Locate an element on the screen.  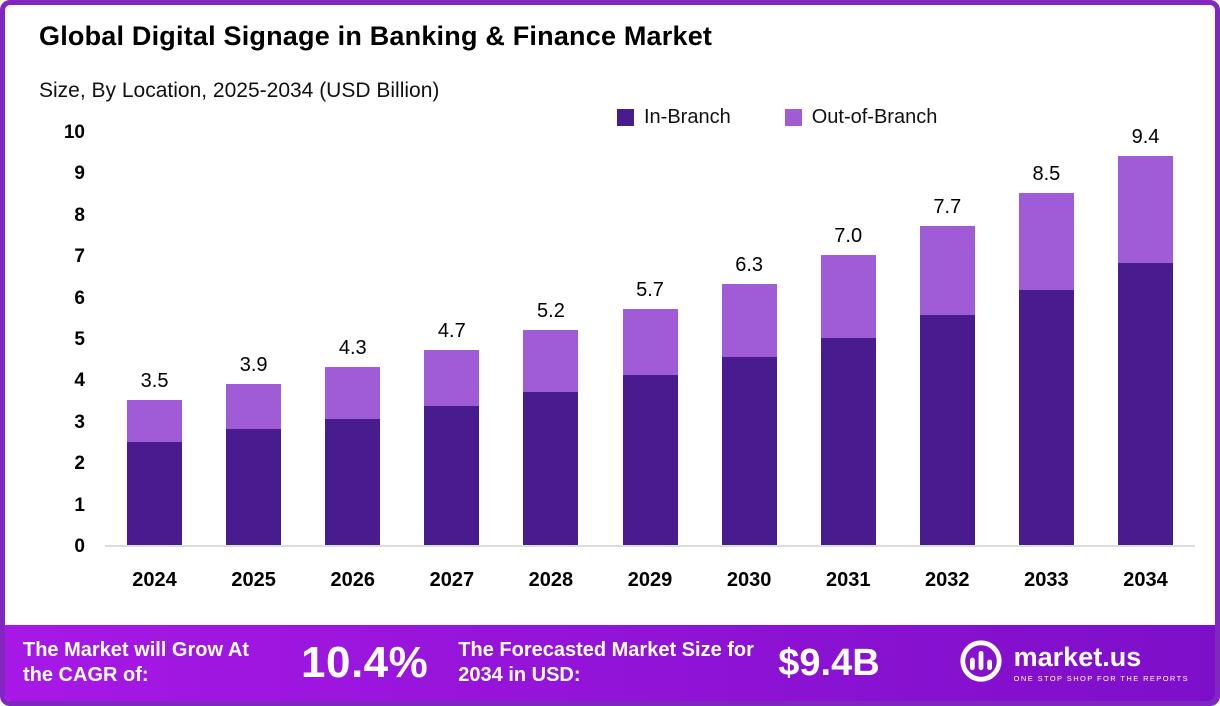
bar-group-2027: 4.7 is located at coordinates (451, 339).